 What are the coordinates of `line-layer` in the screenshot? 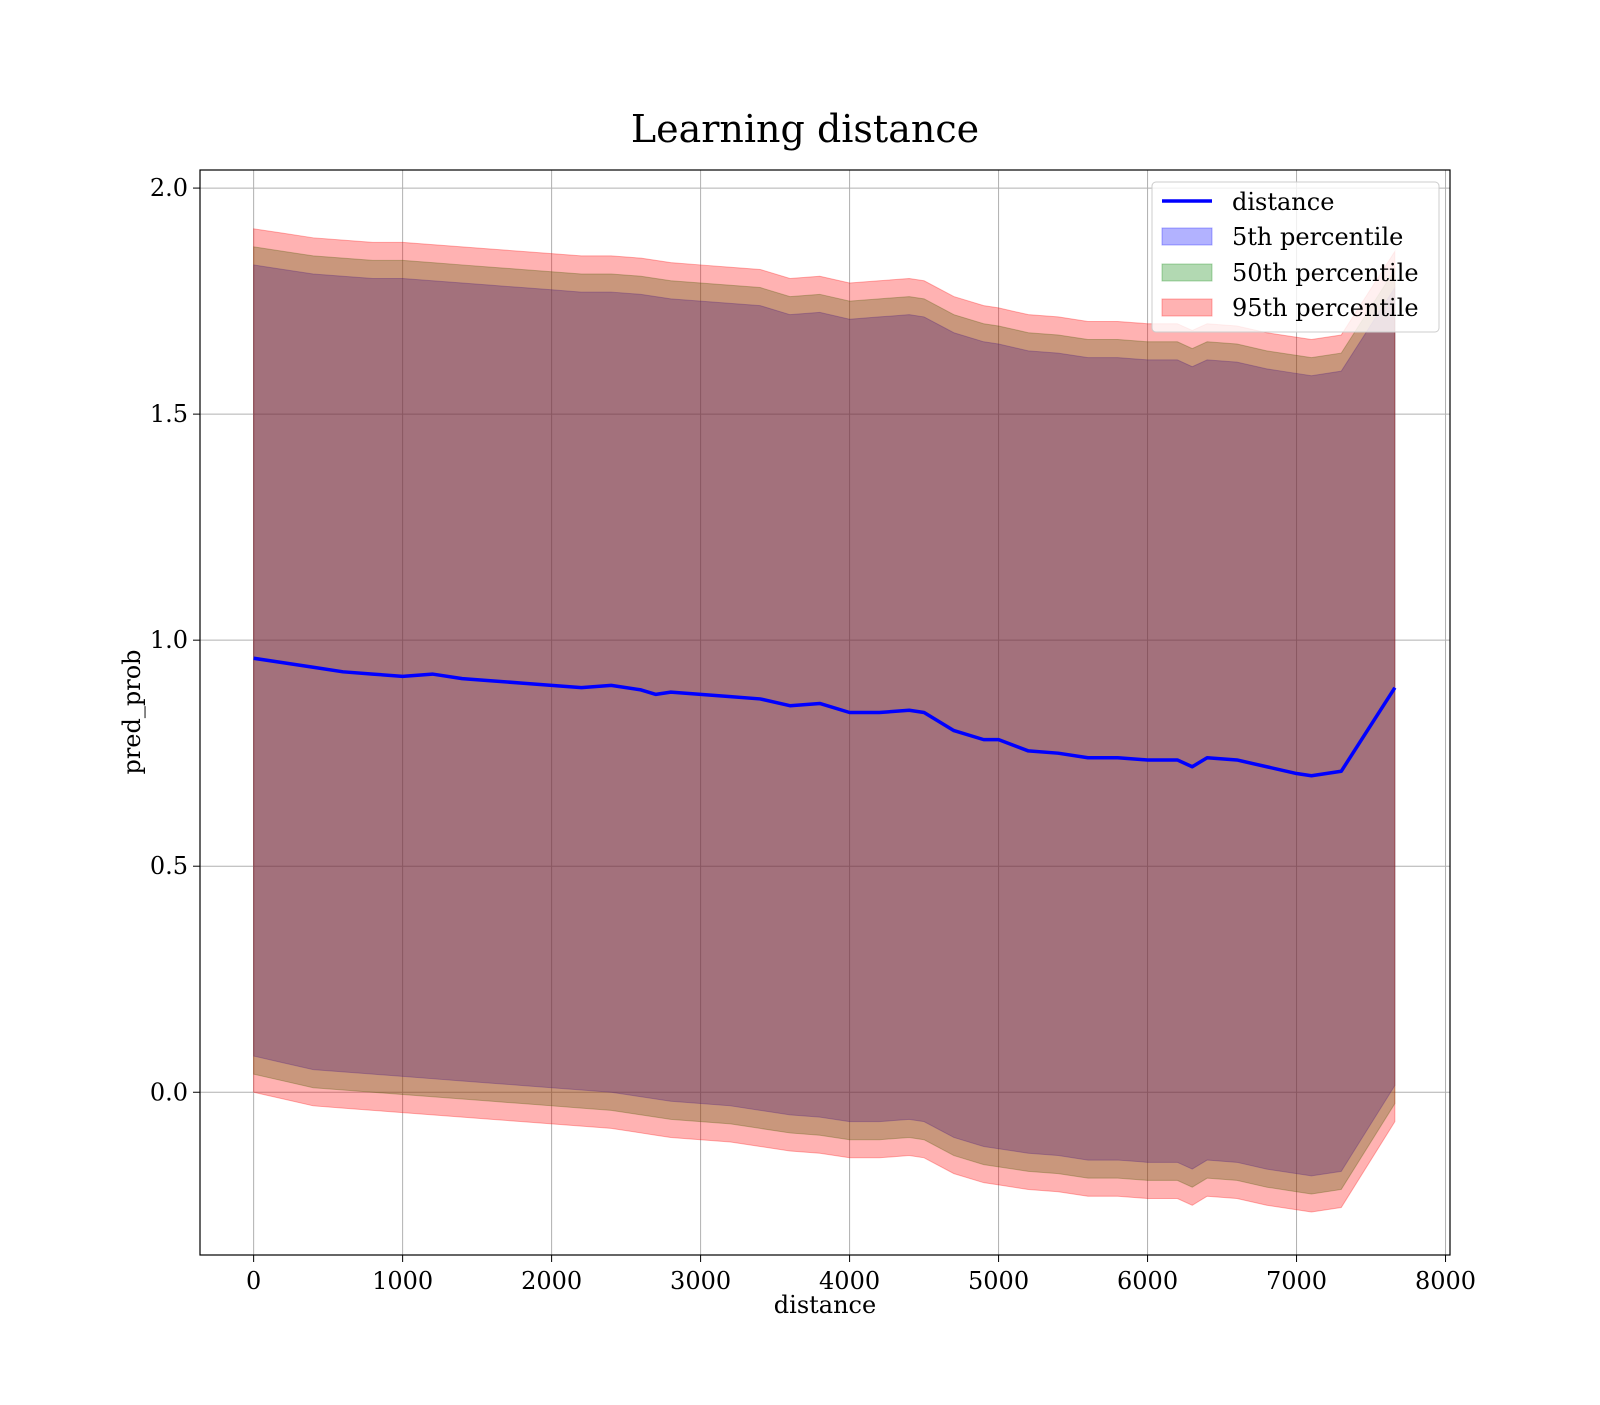 It's located at (825, 717).